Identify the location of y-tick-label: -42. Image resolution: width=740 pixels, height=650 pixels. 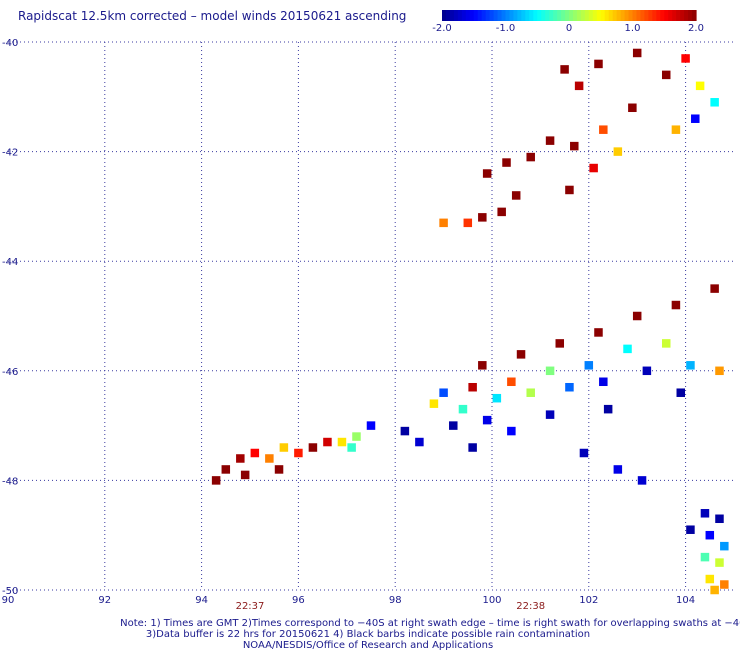
(10, 153).